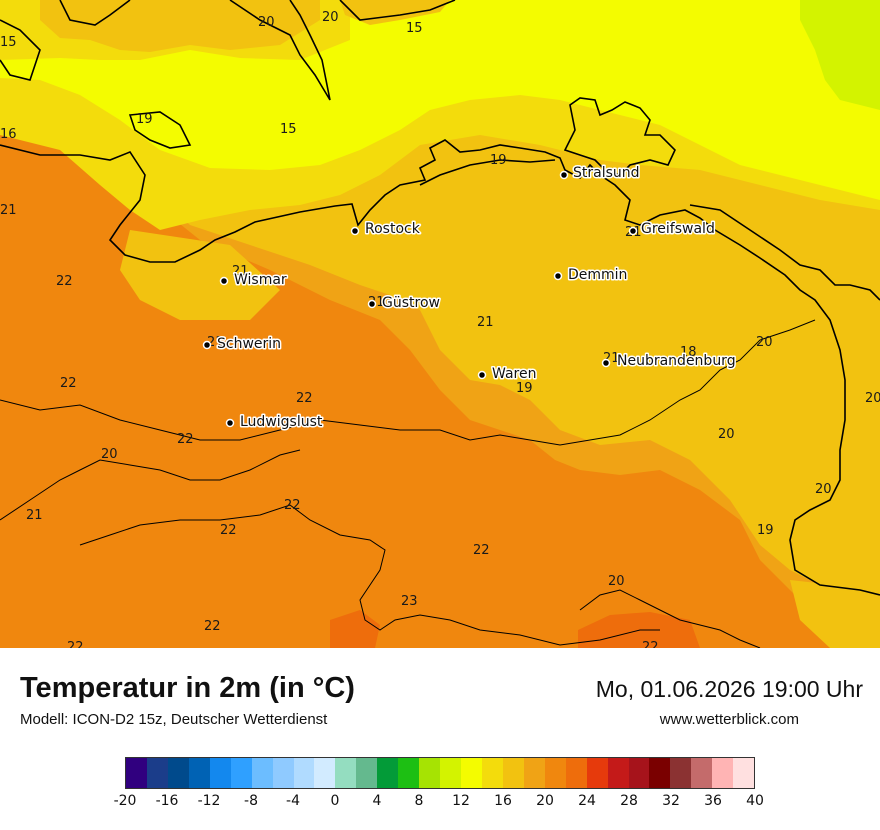 The width and height of the screenshot is (880, 830). Describe the element at coordinates (293, 801) in the screenshot. I see `legend-tick-label: -4` at that location.